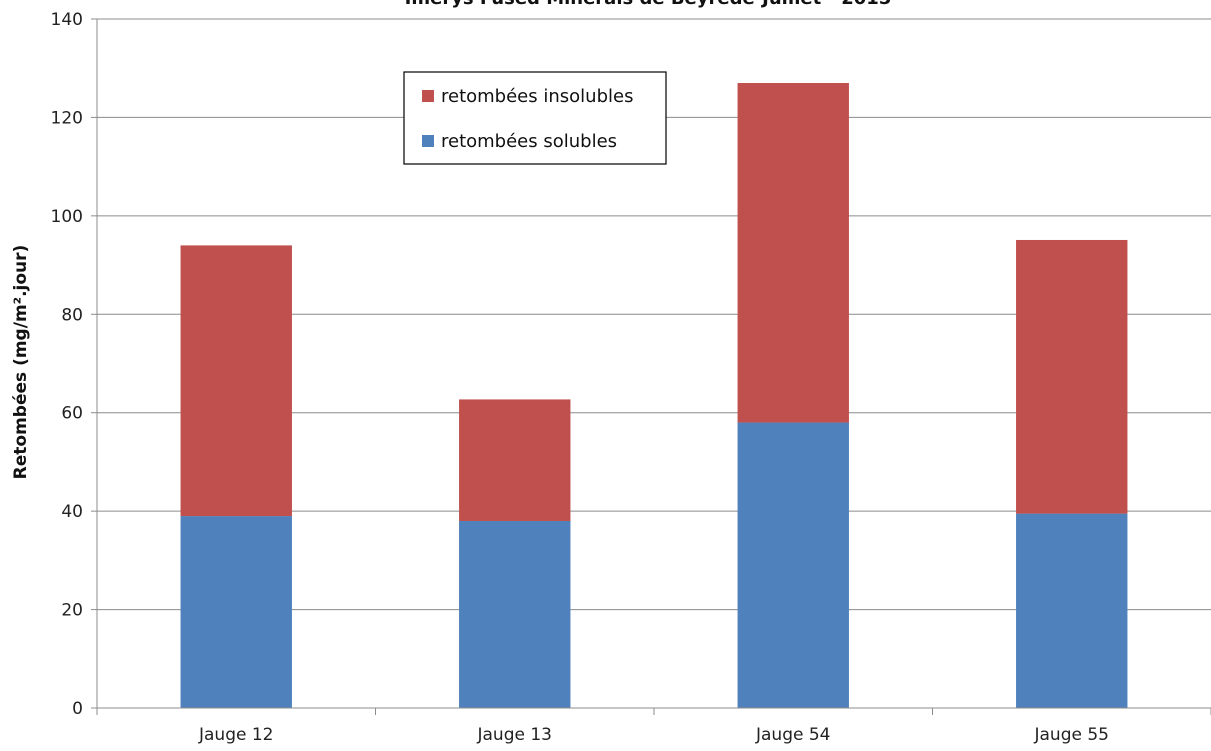 This screenshot has height=751, width=1211. Describe the element at coordinates (72, 512) in the screenshot. I see `y-tick-label: 40` at that location.